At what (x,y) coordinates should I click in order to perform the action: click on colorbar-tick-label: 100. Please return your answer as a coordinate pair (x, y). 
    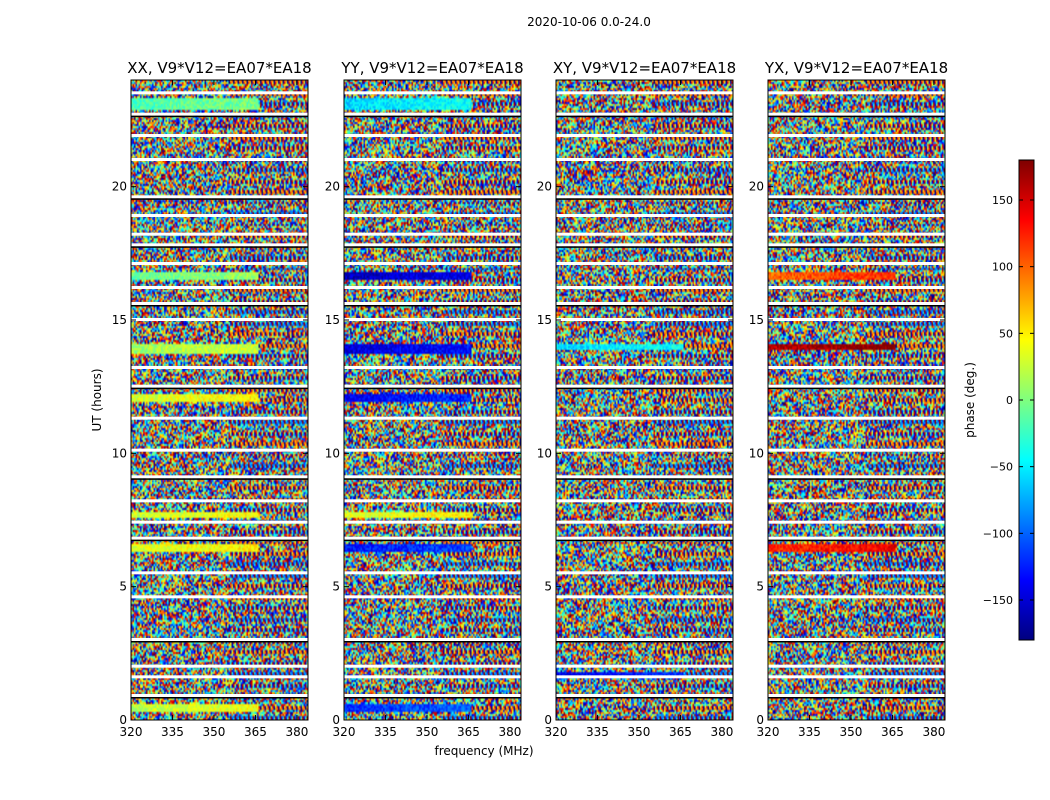
    Looking at the image, I should click on (1002, 267).